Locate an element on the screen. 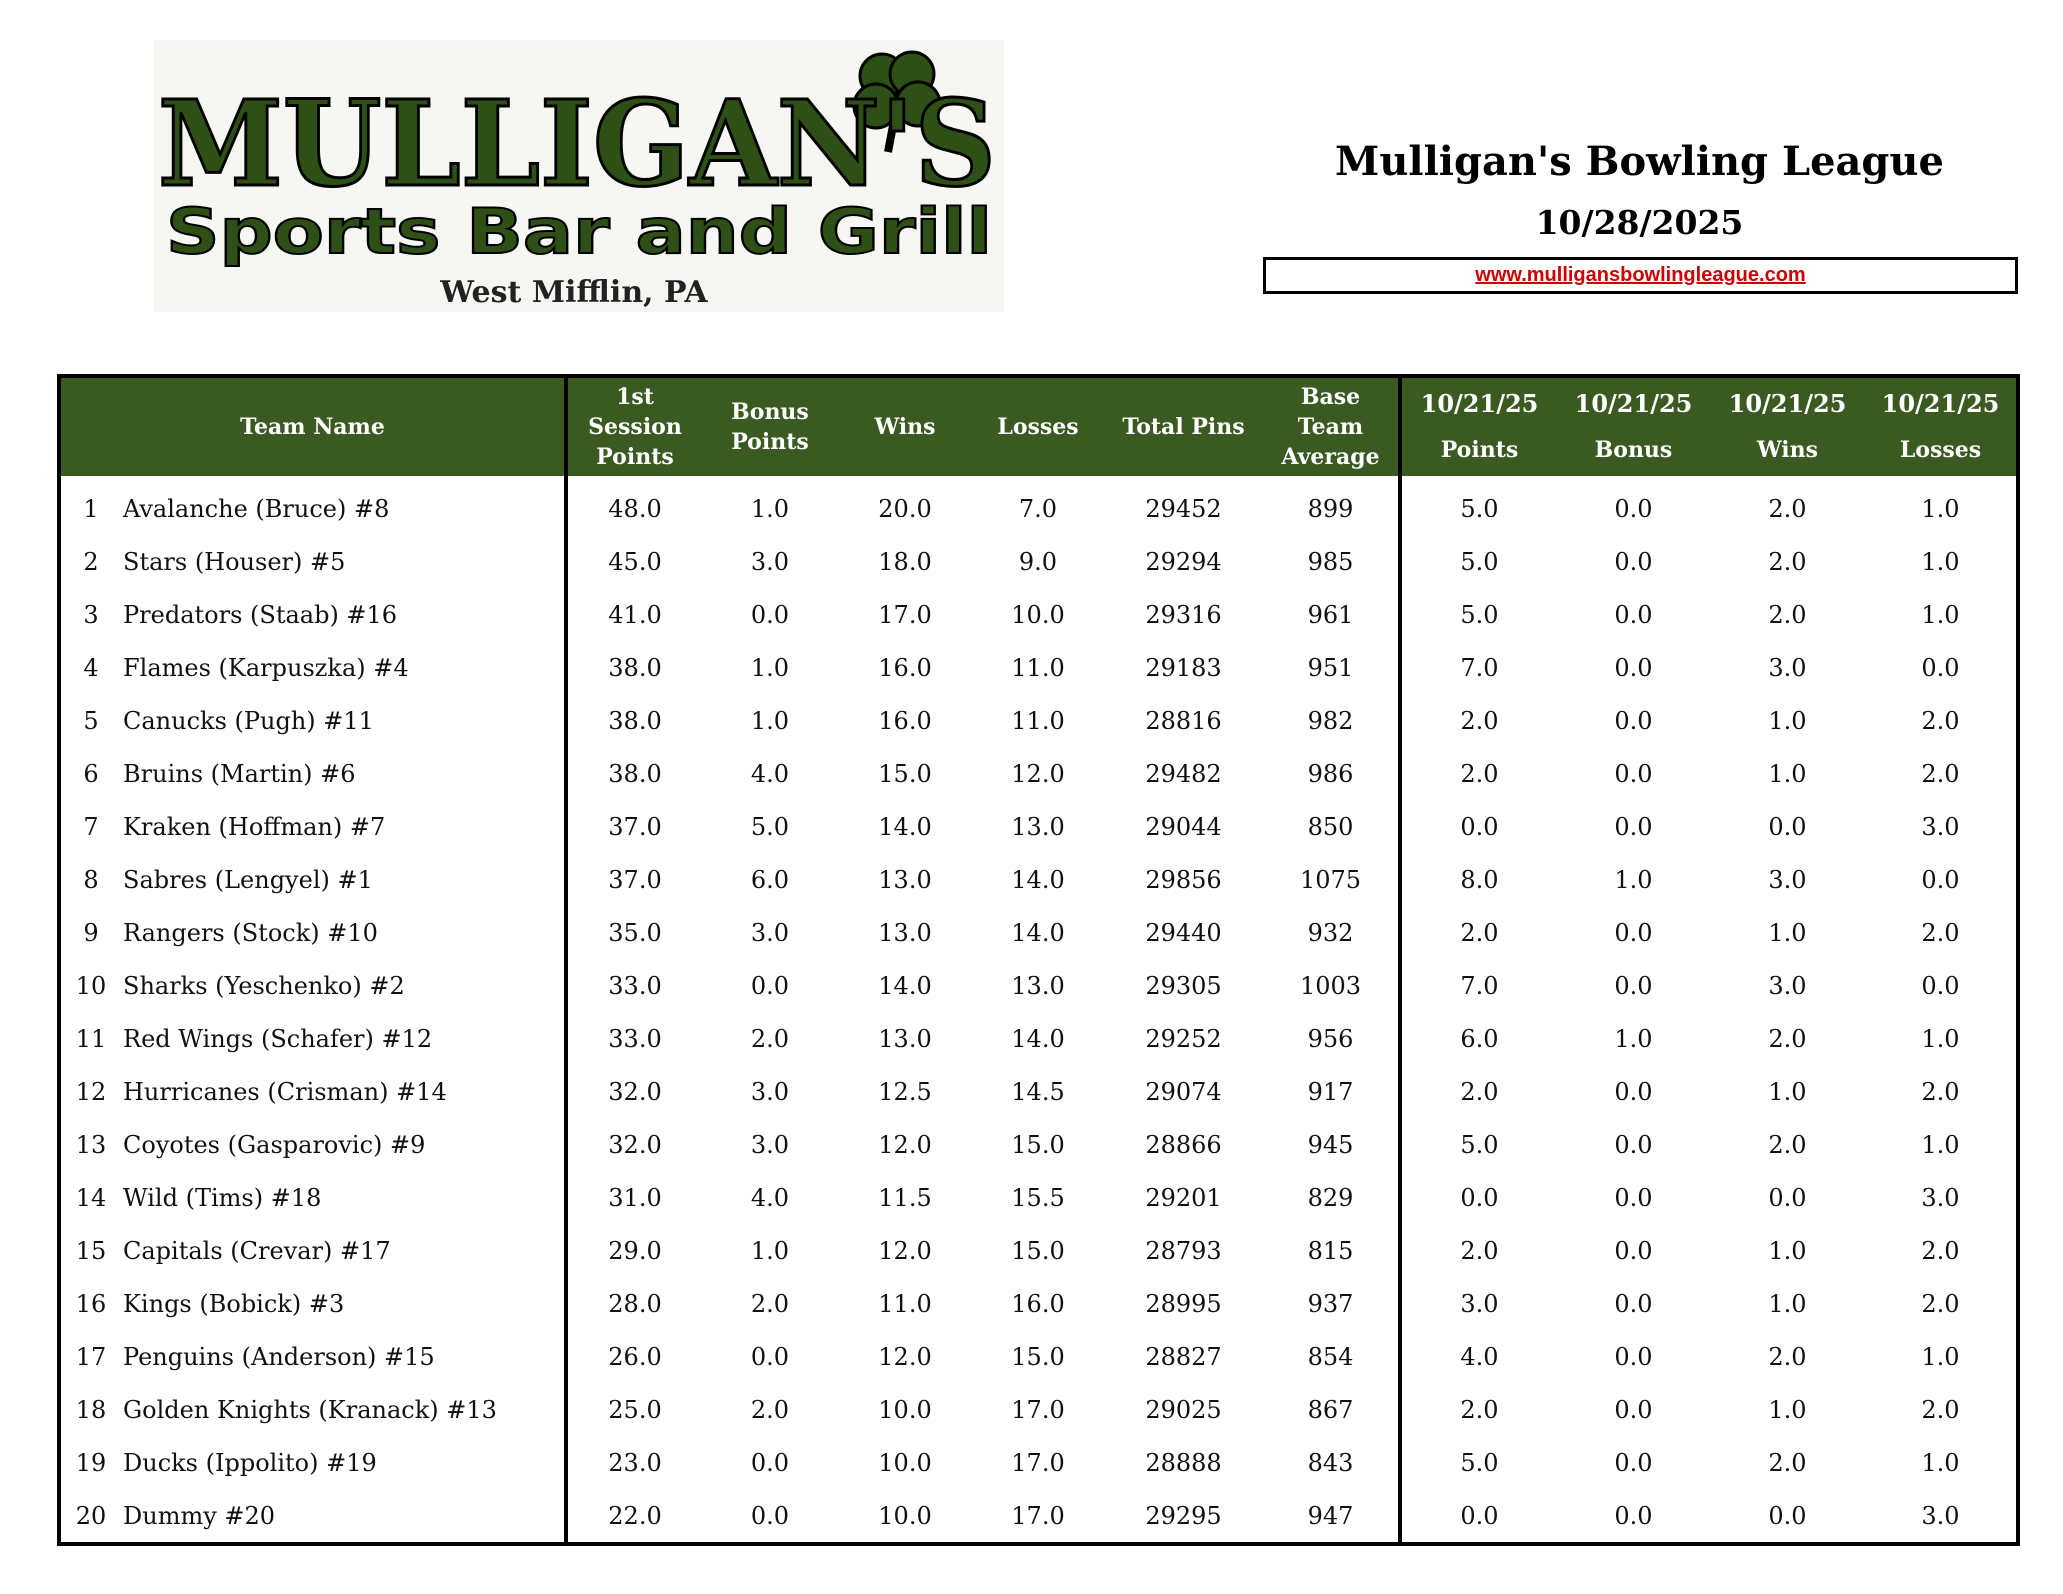 Image resolution: width=2063 pixels, height=1594 pixels. stat-cell: 15.0 is located at coordinates (905, 773).